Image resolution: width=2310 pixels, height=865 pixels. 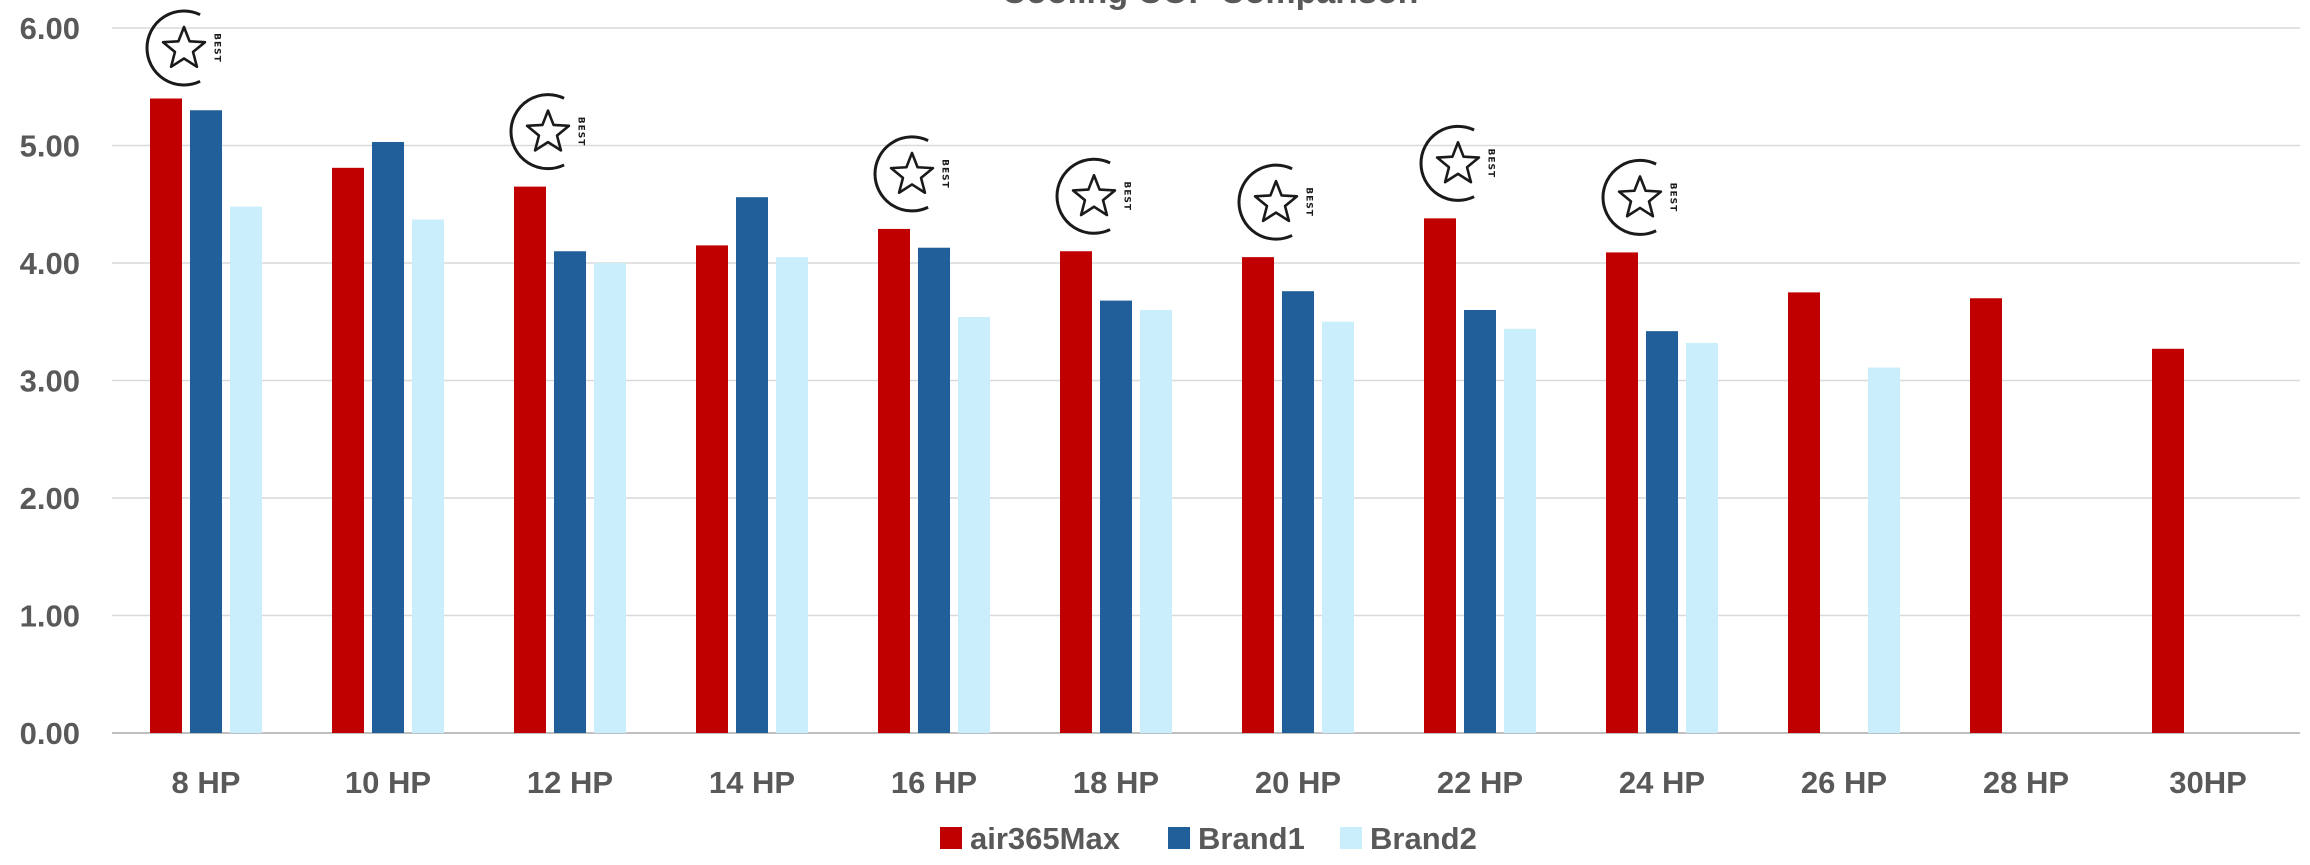 What do you see at coordinates (1520, 530) in the screenshot?
I see `bar-brand2-22hp` at bounding box center [1520, 530].